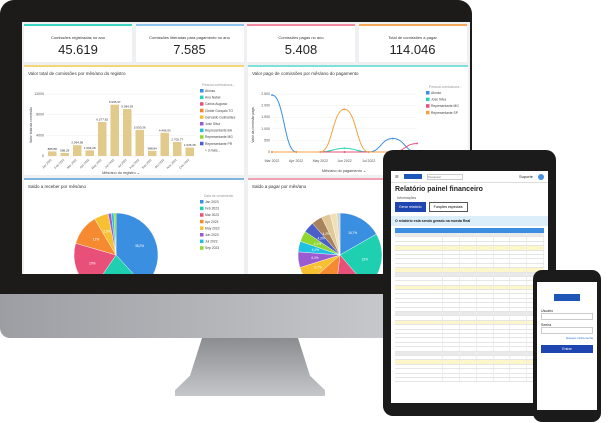 This screenshot has height=423, width=610. What do you see at coordinates (279, 186) in the screenshot?
I see `pie-pay-title: Saldo a pagar por mês/ano` at bounding box center [279, 186].